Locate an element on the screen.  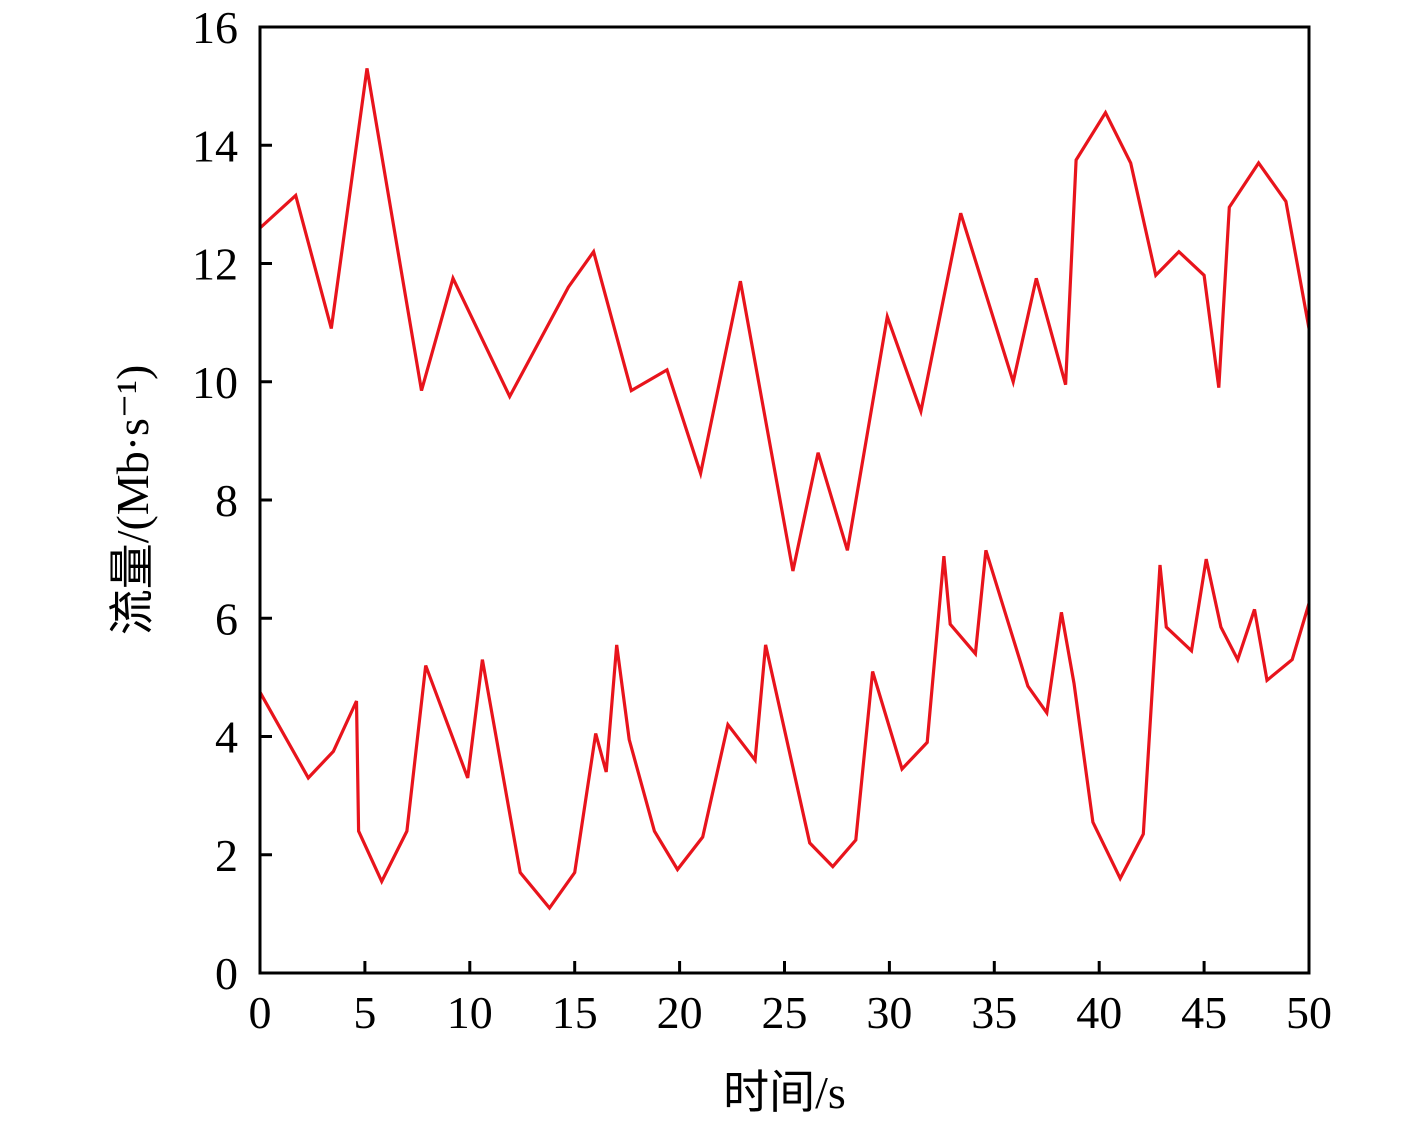
x-tick-label-4: 20 is located at coordinates (680, 1012).